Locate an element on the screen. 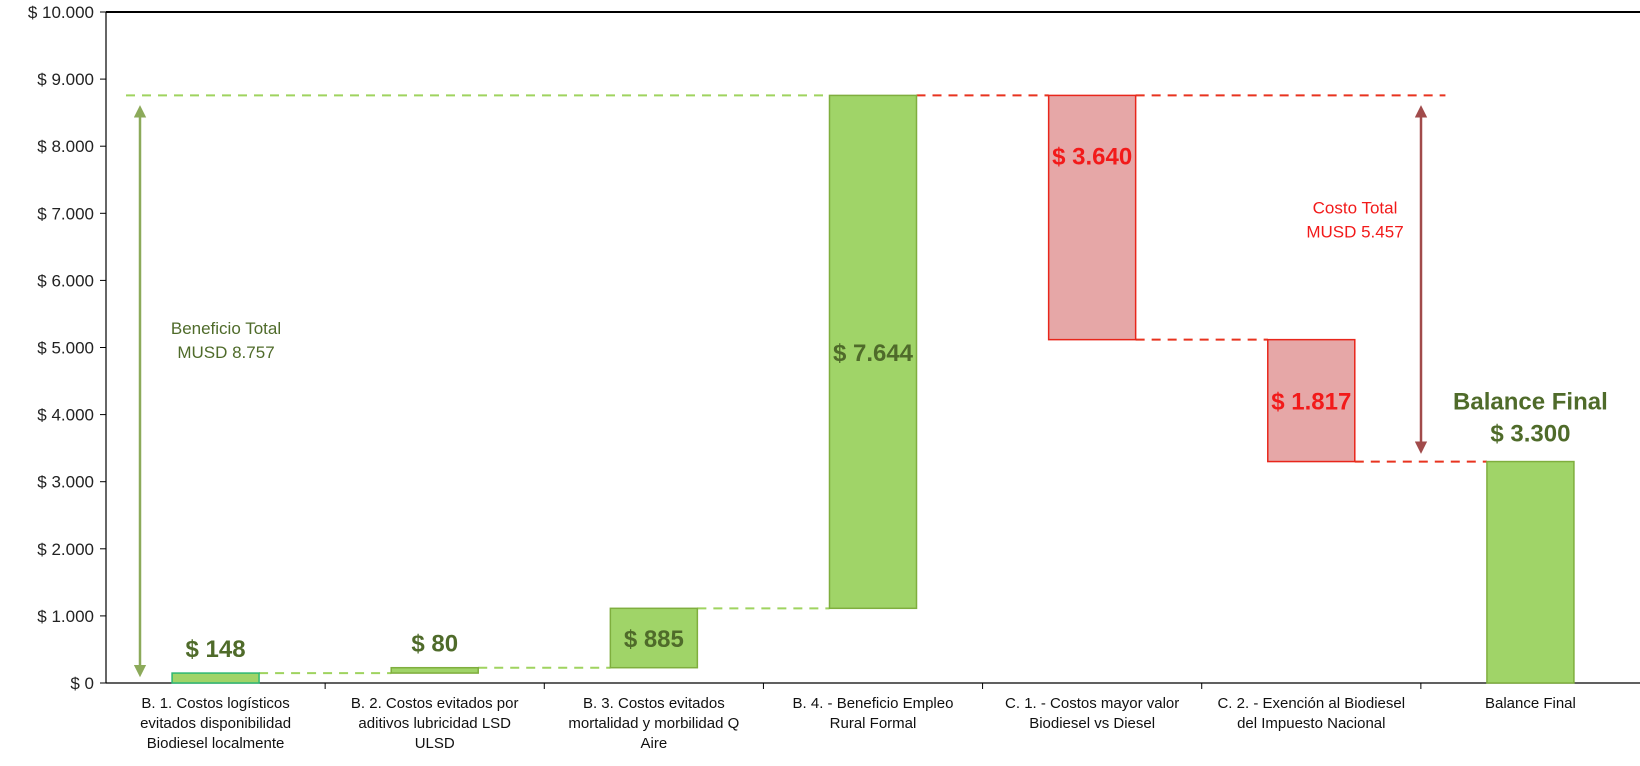 The image size is (1640, 766). data-label: $ 1.817 is located at coordinates (1311, 402).